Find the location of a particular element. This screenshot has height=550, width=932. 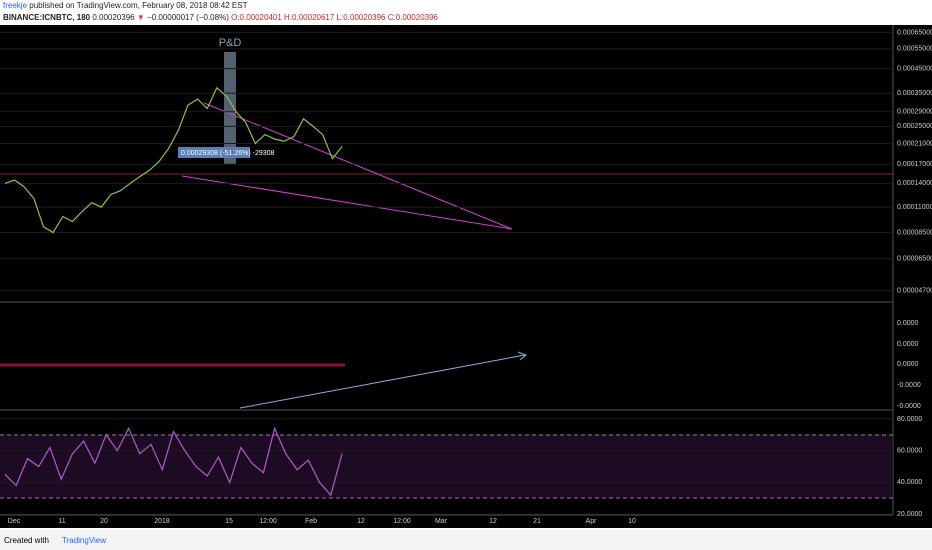

brand: TradingView is located at coordinates (84, 540).